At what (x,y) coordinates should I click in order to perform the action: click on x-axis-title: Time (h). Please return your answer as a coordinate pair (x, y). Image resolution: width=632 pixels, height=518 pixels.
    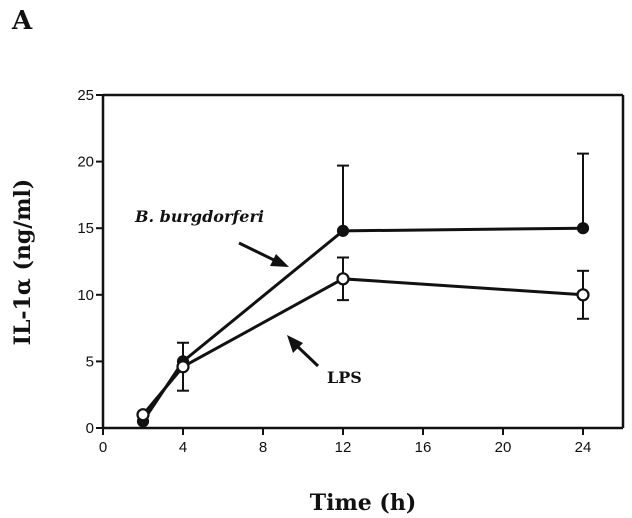
    Looking at the image, I should click on (363, 503).